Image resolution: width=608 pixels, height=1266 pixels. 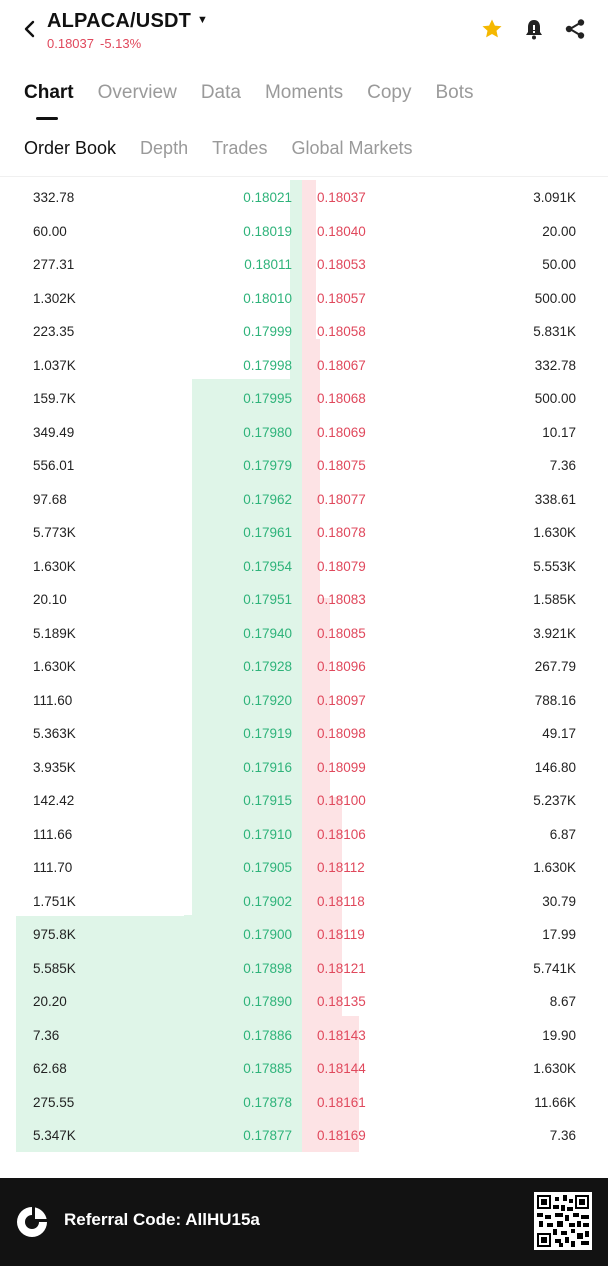 What do you see at coordinates (341, 265) in the screenshot?
I see `ask-price: 0.18053` at bounding box center [341, 265].